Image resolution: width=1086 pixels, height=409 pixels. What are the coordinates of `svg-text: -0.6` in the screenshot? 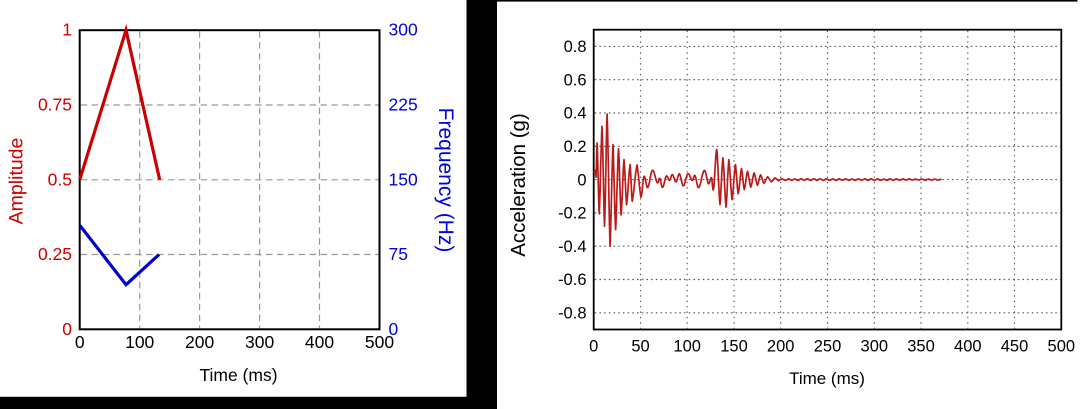 It's located at (572, 280).